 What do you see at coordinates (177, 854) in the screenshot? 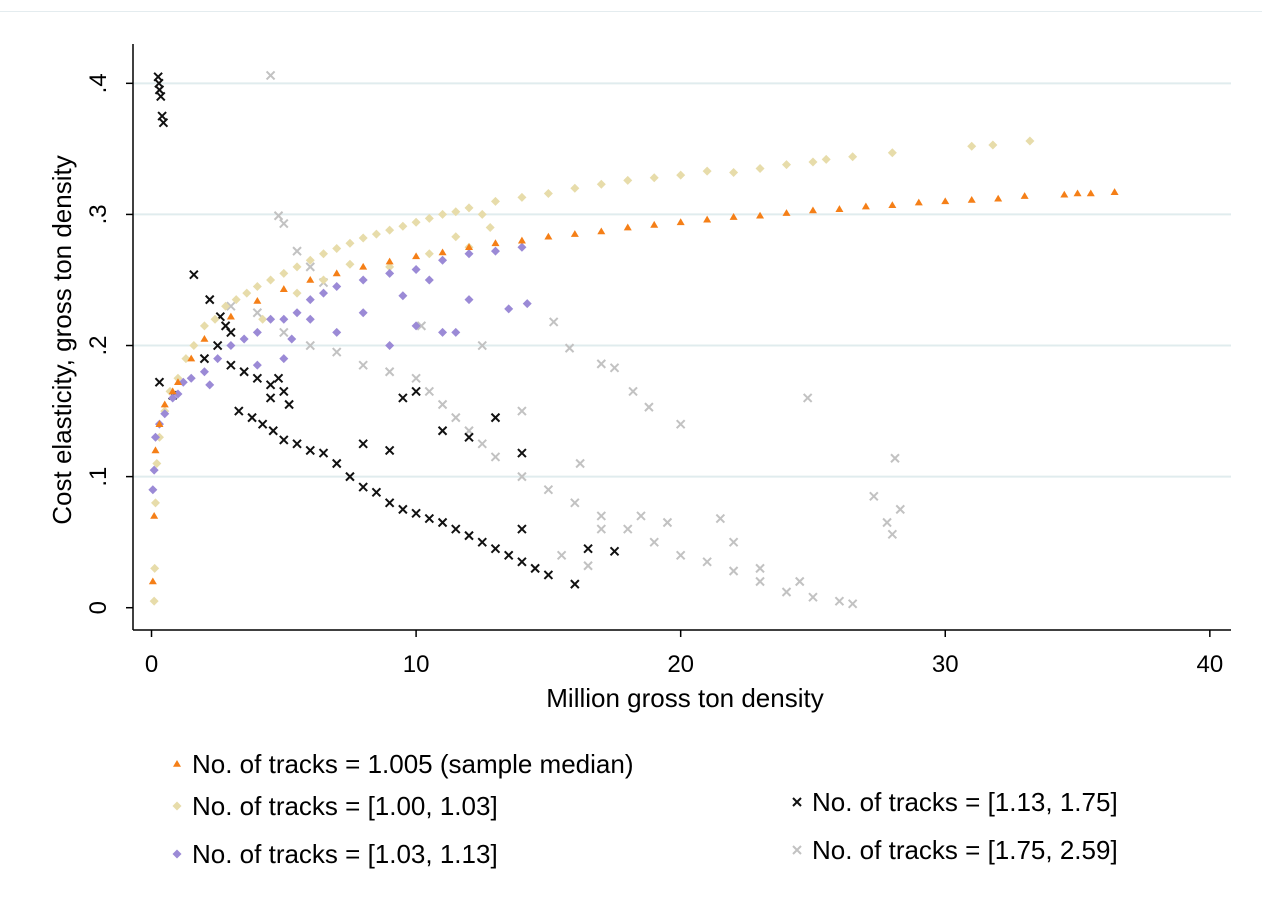
I see `legend-marker` at bounding box center [177, 854].